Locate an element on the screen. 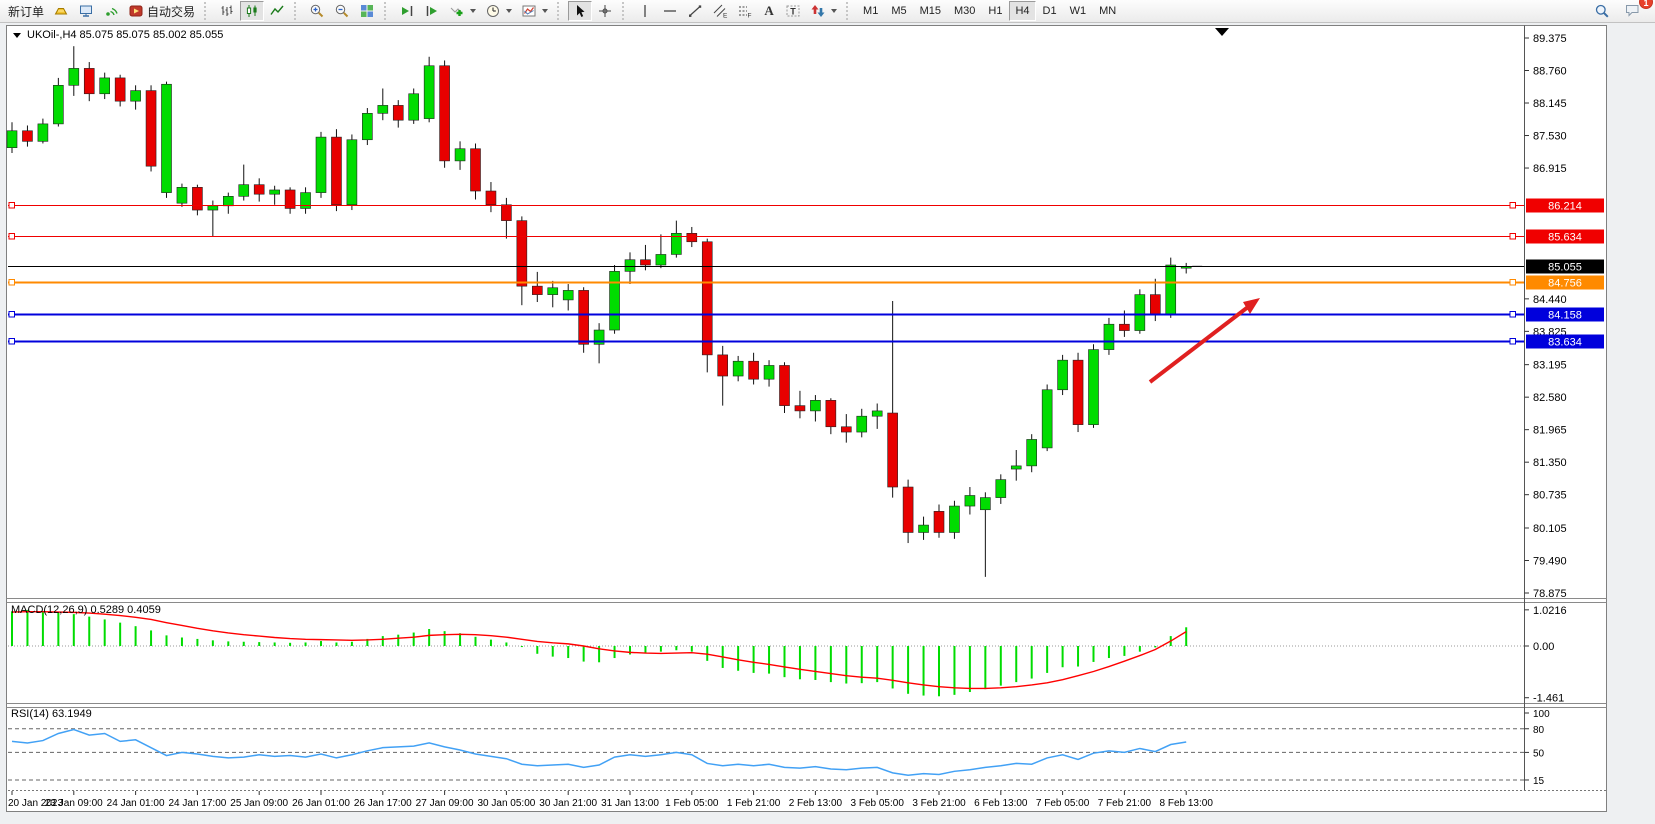  tab-timeframe-MN: MN is located at coordinates (1107, 11).